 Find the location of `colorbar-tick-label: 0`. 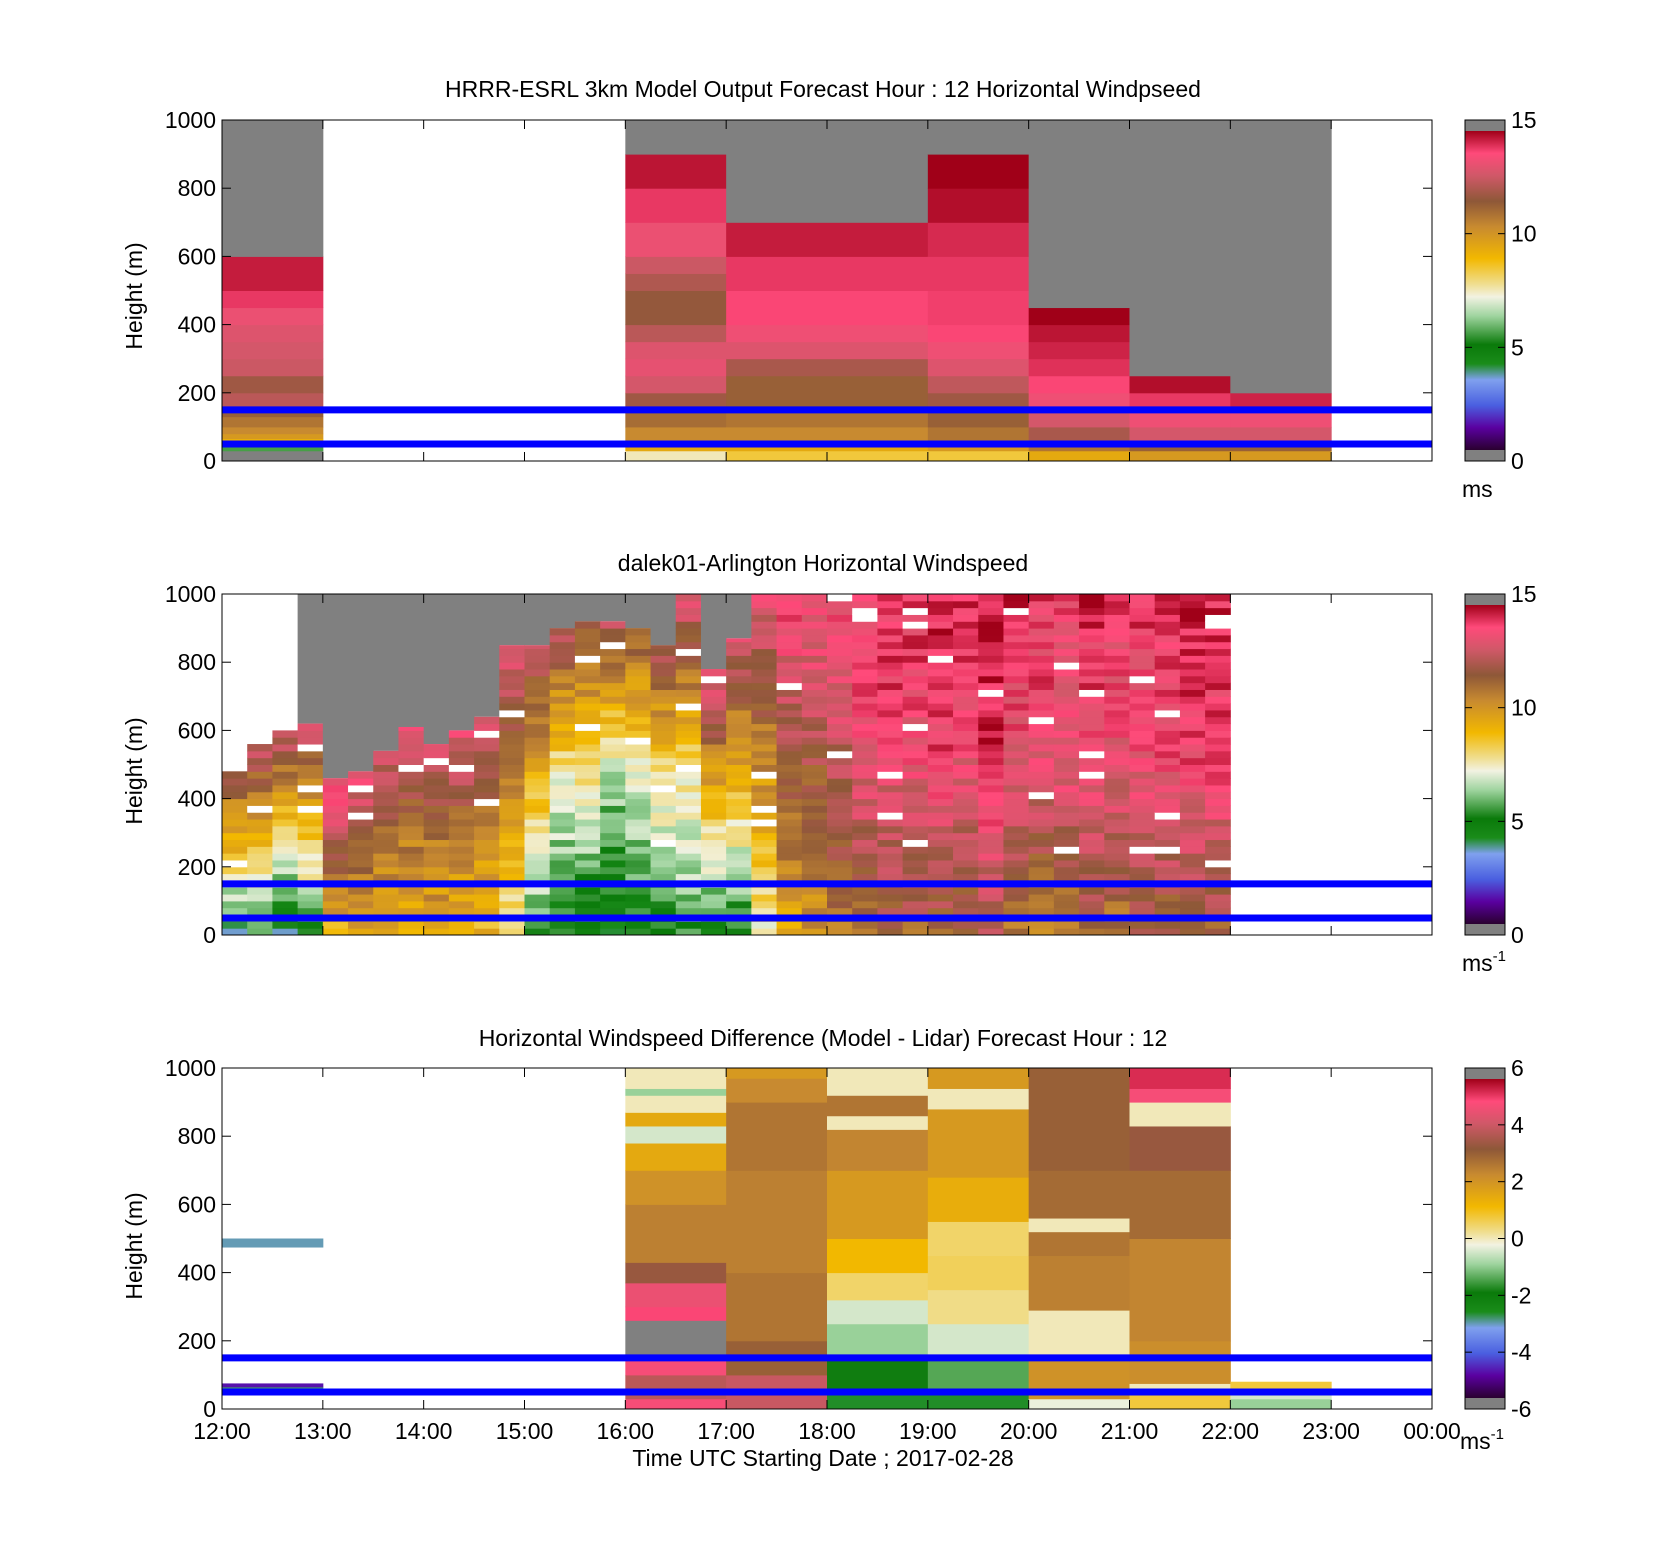

colorbar-tick-label: 0 is located at coordinates (1517, 1239).